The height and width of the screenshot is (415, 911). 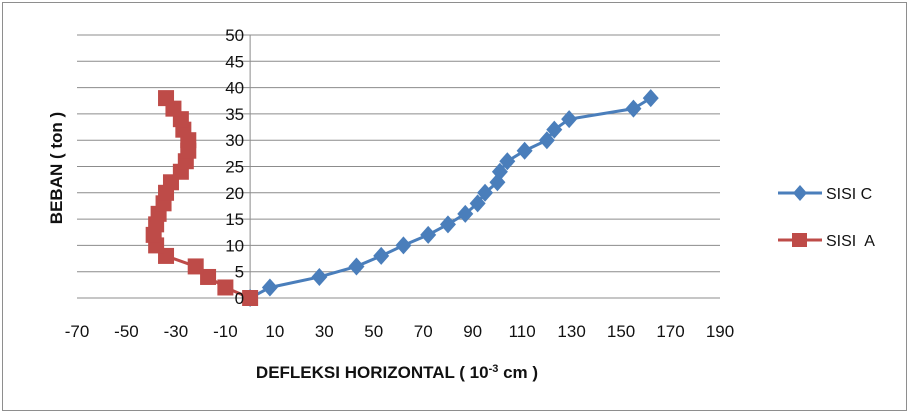 I want to click on x-tick-label: 170, so click(x=670, y=331).